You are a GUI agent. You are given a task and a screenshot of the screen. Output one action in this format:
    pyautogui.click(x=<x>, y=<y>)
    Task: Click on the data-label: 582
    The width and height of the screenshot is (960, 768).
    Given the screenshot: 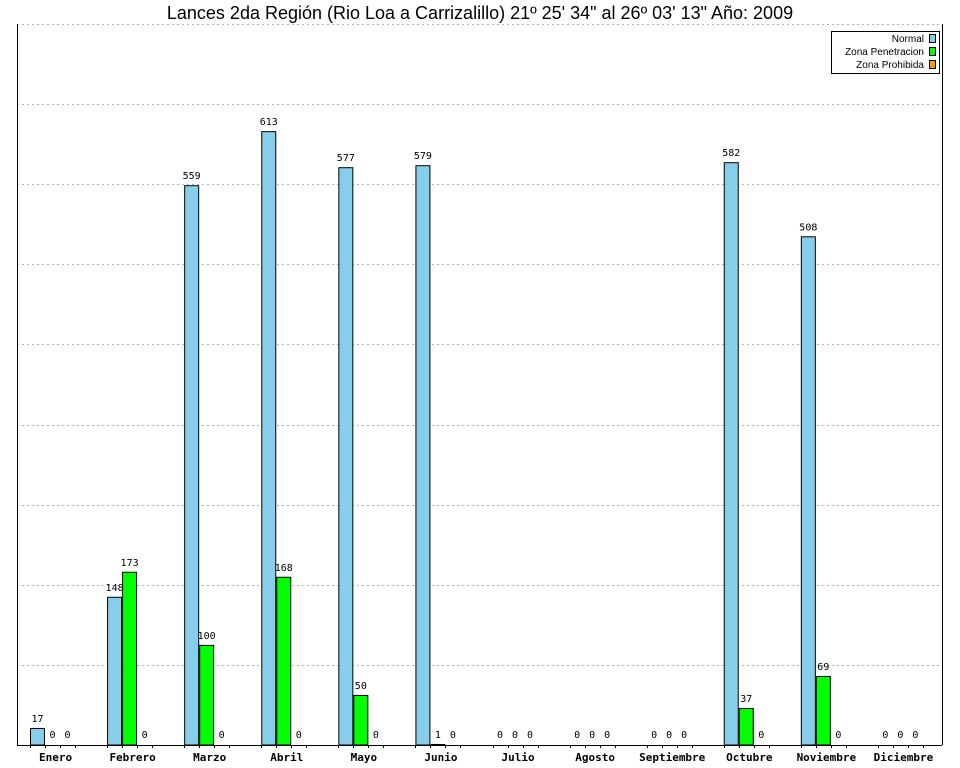 What is the action you would take?
    pyautogui.click(x=731, y=153)
    